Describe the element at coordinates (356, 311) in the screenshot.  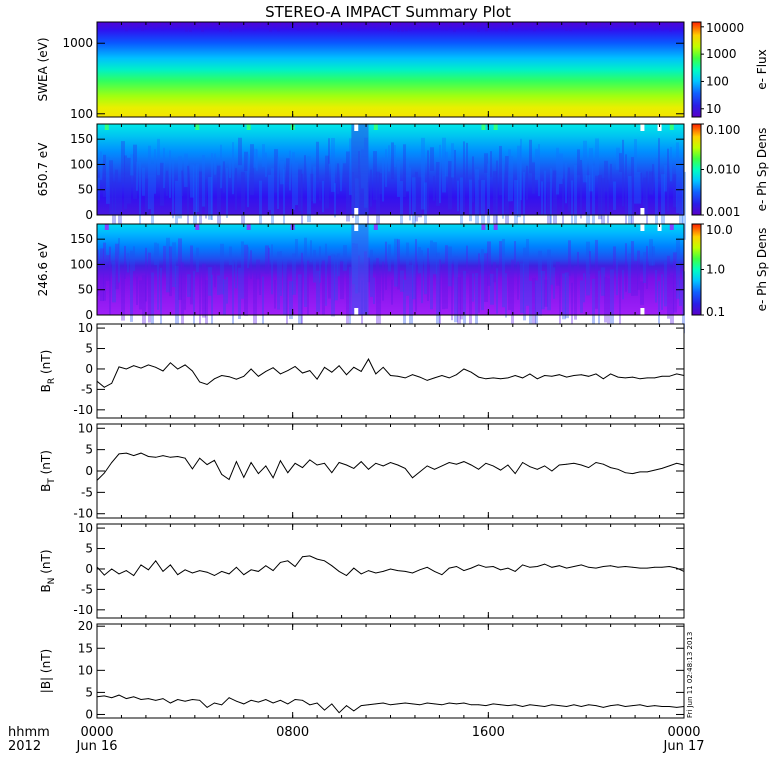
I see `data-gap-marker` at that location.